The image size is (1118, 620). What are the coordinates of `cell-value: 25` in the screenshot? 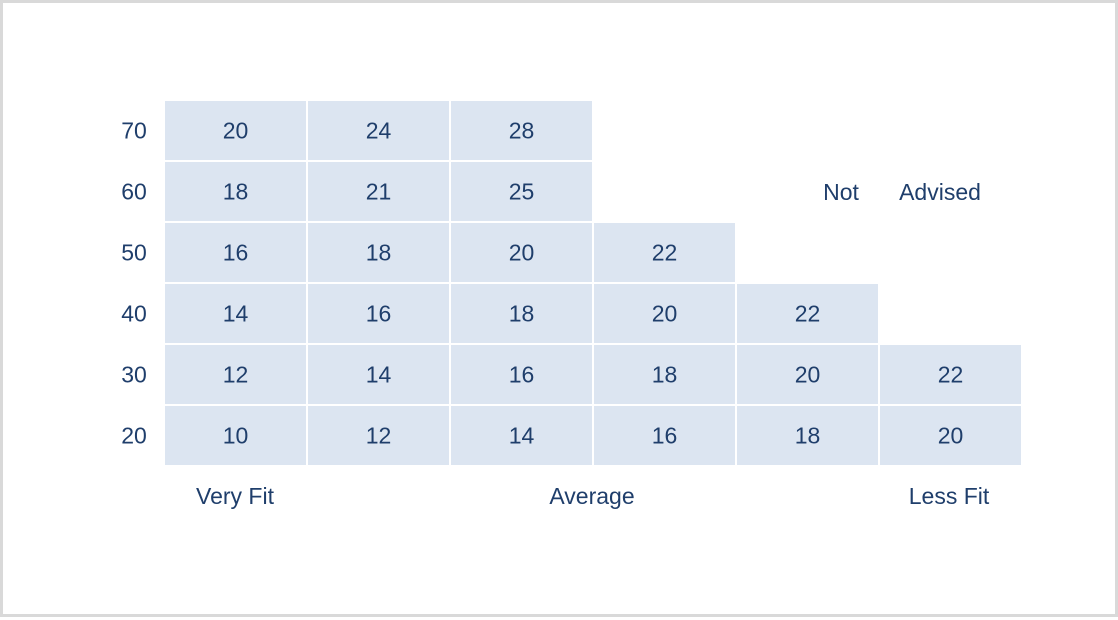 It's located at (522, 192).